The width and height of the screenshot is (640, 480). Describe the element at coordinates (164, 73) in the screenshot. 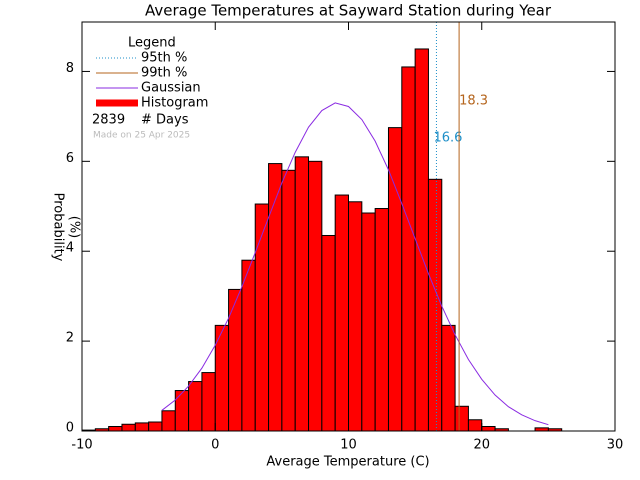

I see `legend-label: 99th %` at that location.